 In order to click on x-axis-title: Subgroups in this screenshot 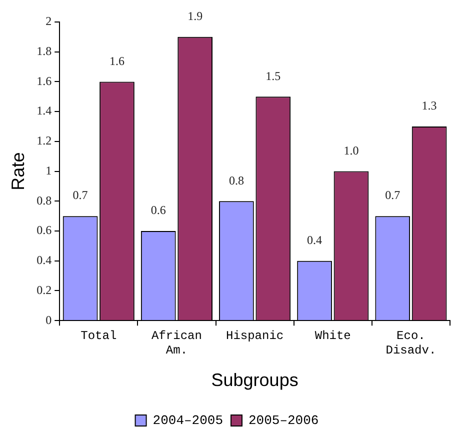, I will do `click(254, 380)`.